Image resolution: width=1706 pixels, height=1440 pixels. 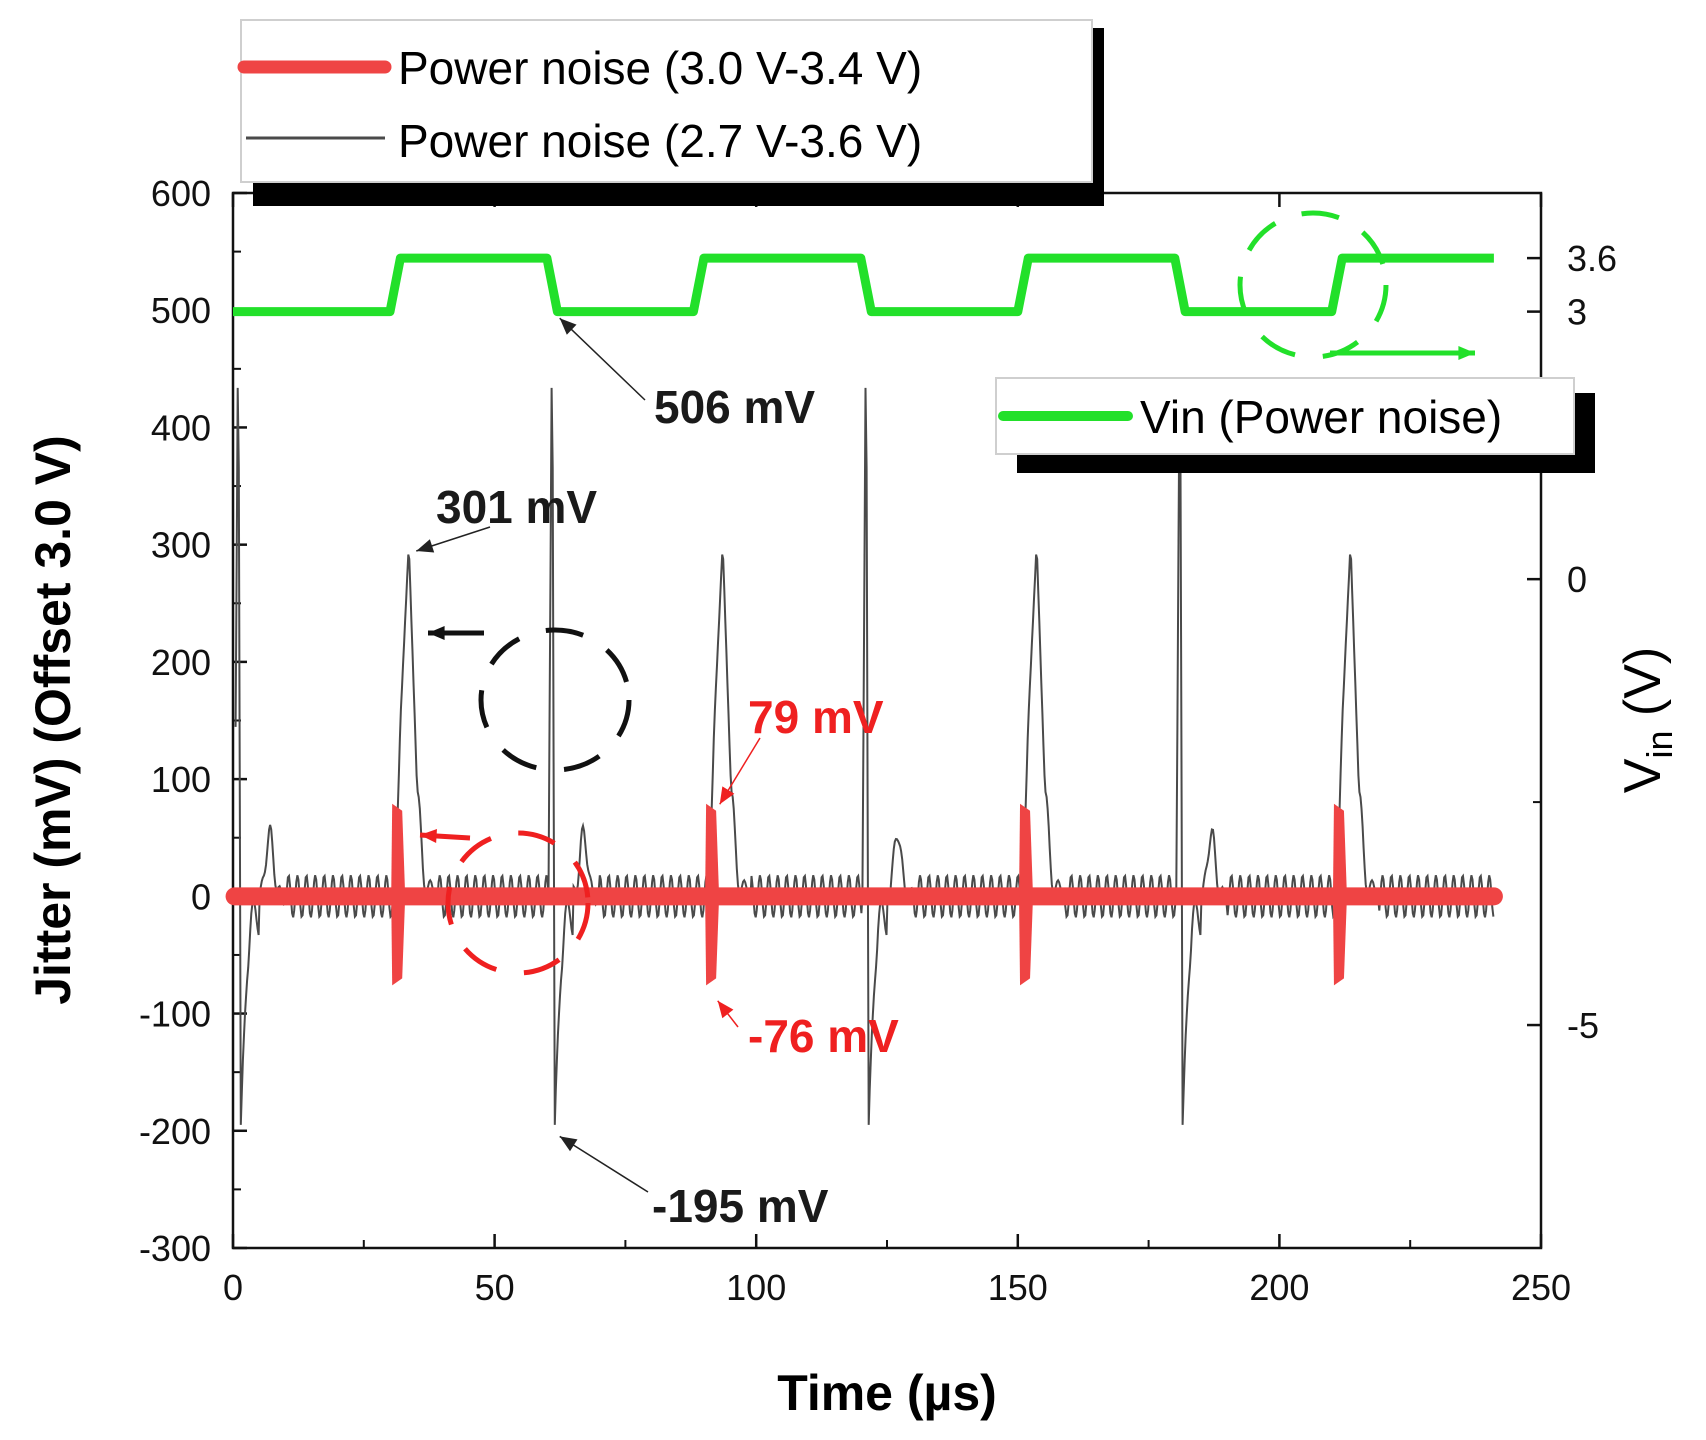 What do you see at coordinates (740, 1206) in the screenshot?
I see `annotation-minus-195mv: -195 mV` at bounding box center [740, 1206].